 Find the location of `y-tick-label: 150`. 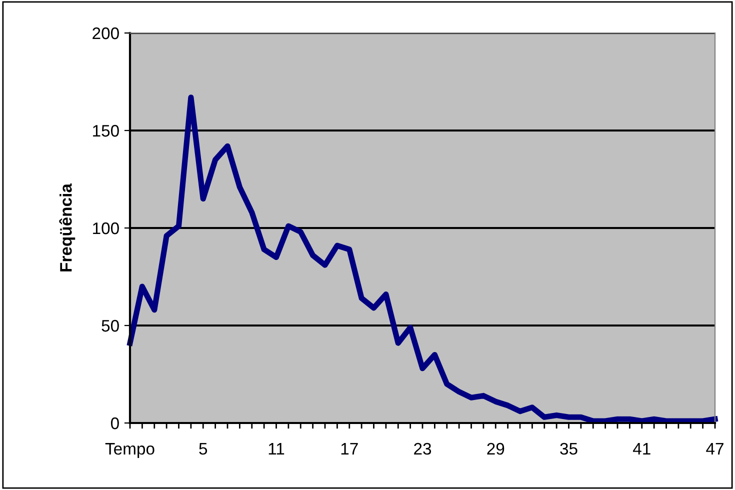

y-tick-label: 150 is located at coordinates (106, 130).